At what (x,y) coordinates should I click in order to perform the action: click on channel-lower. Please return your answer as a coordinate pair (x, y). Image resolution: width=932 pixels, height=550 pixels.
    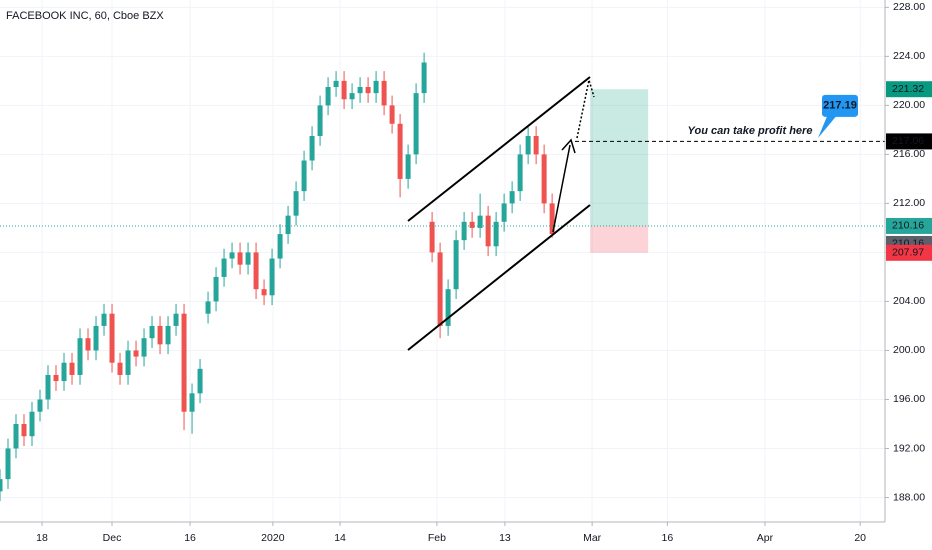
    Looking at the image, I should click on (499, 277).